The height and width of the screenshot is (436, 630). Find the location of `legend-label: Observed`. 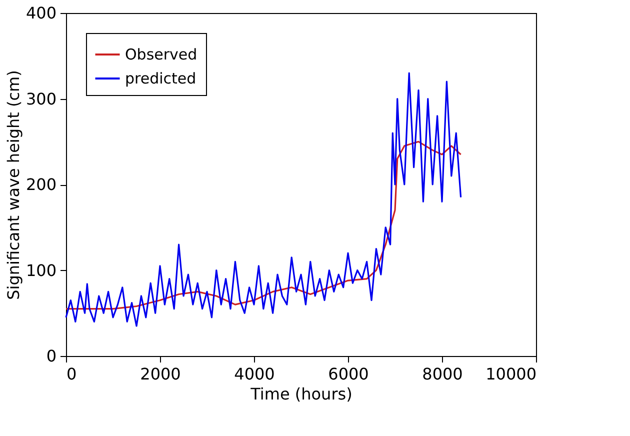

legend-label: Observed is located at coordinates (161, 55).